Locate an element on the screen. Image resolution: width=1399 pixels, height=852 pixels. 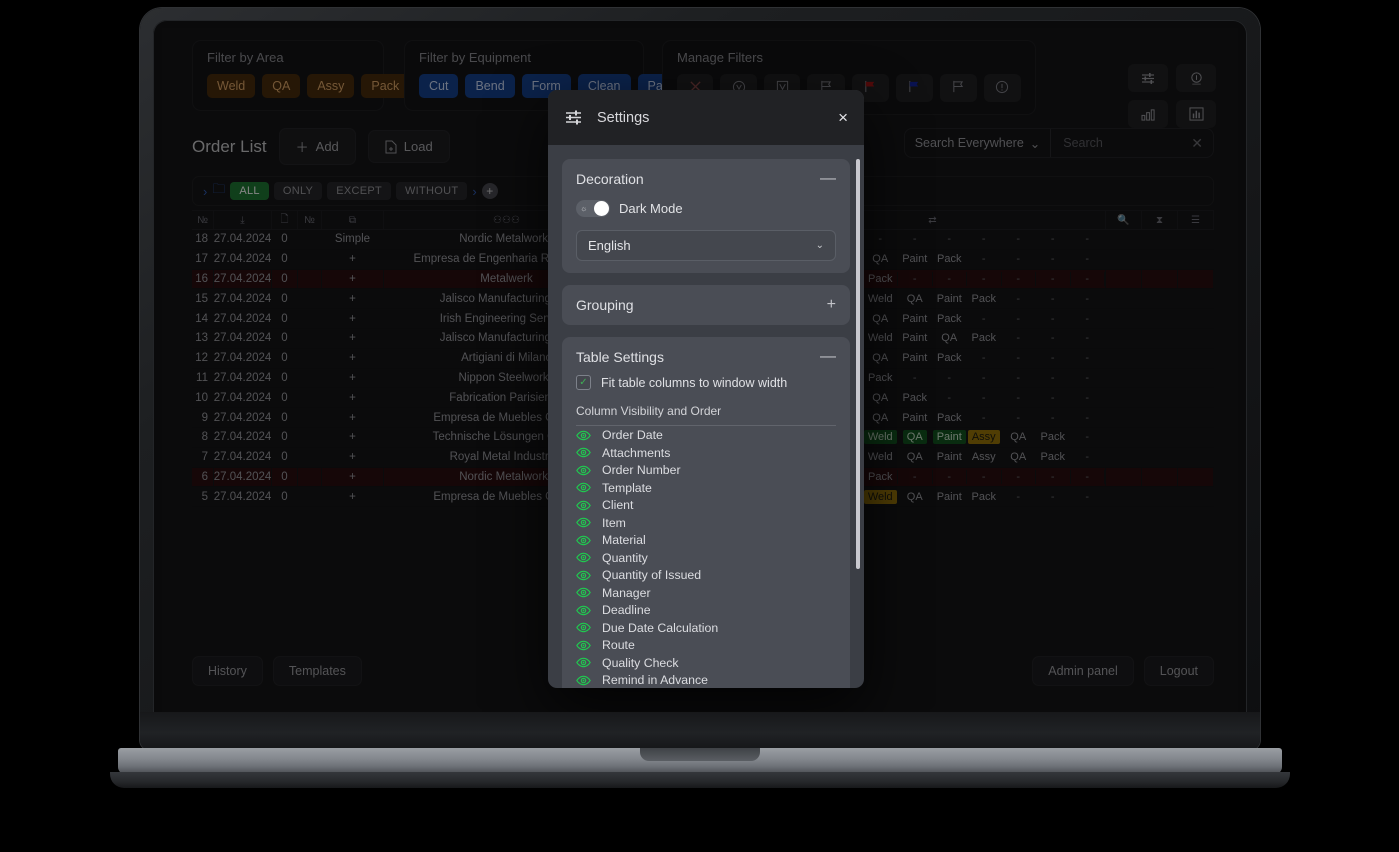
header-search: 🔍 is located at coordinates (1124, 220).